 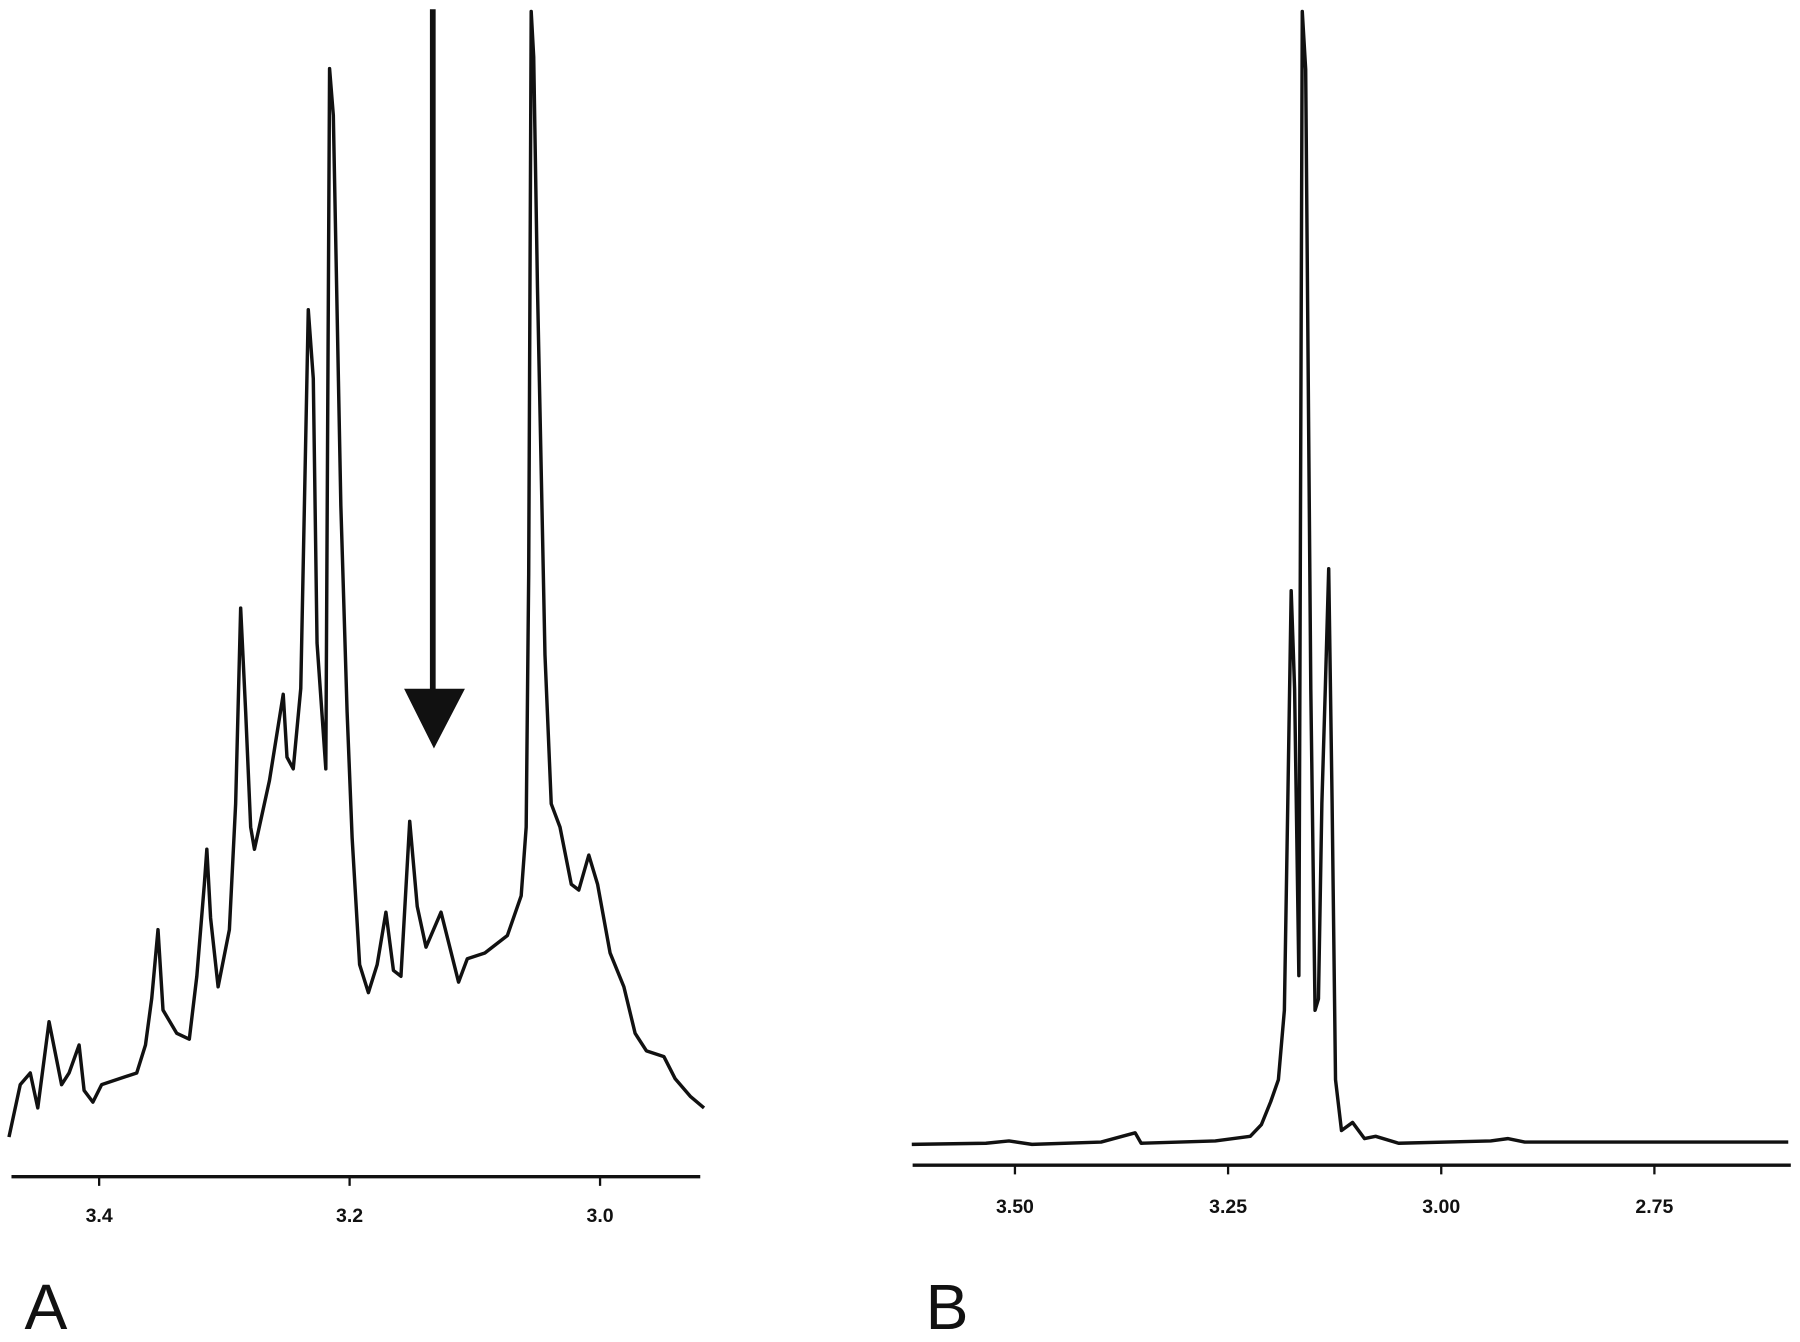 I want to click on x-tick-label: 3.00, so click(x=1441, y=1207).